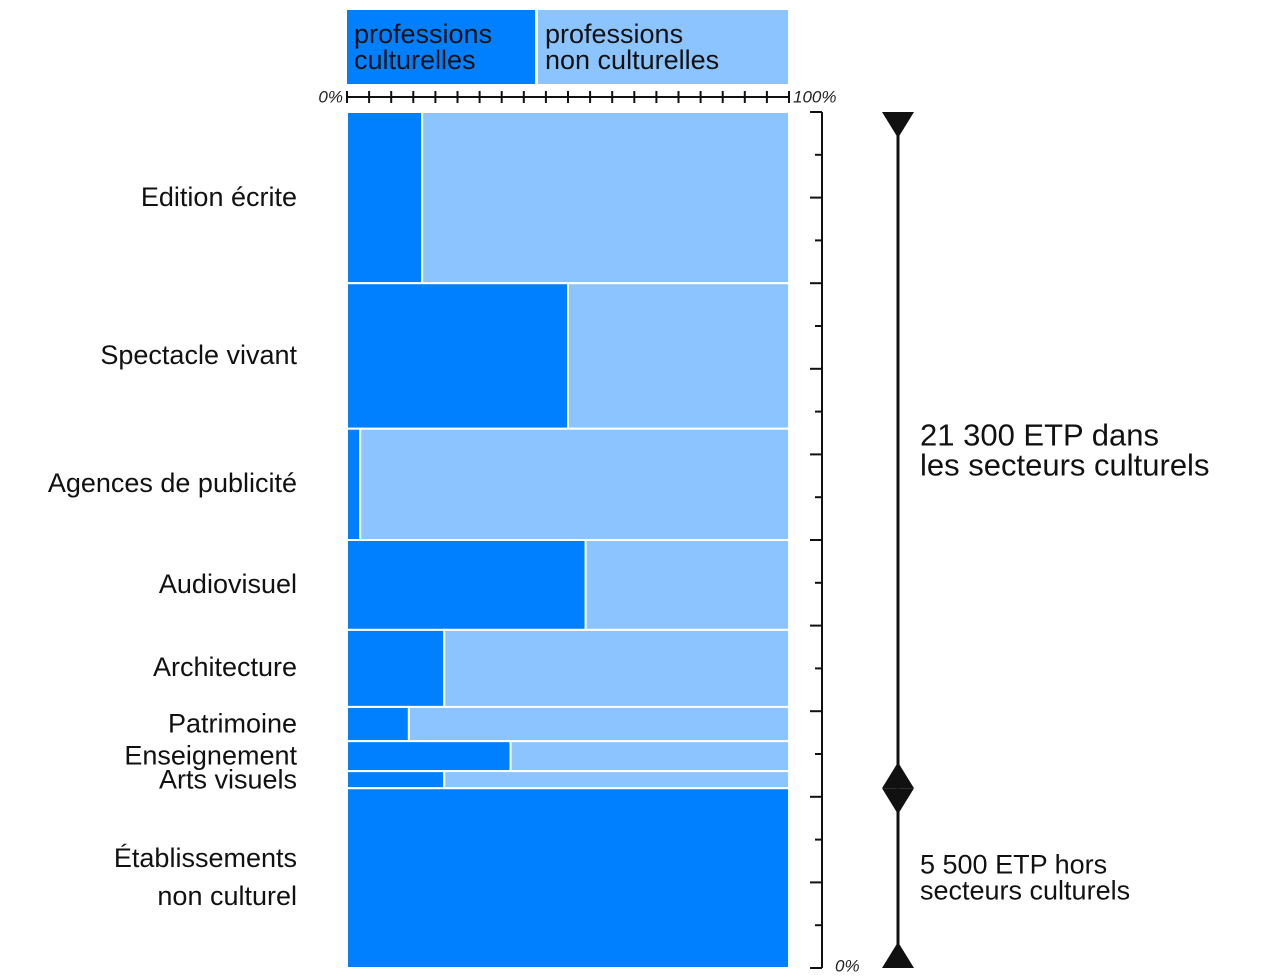 This screenshot has width=1285, height=976. What do you see at coordinates (423, 47) in the screenshot?
I see `legend-label: professions culturelles` at bounding box center [423, 47].